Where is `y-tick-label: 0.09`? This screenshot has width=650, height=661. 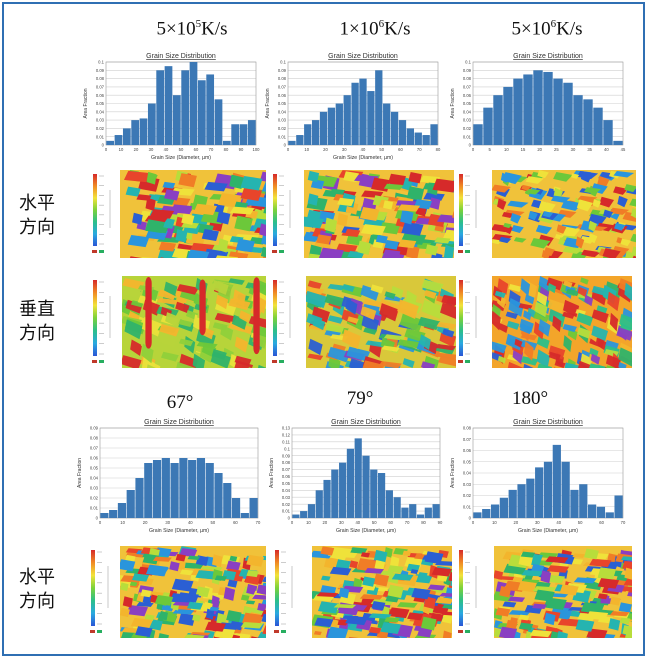 y-tick-label: 0.09 is located at coordinates (282, 70).